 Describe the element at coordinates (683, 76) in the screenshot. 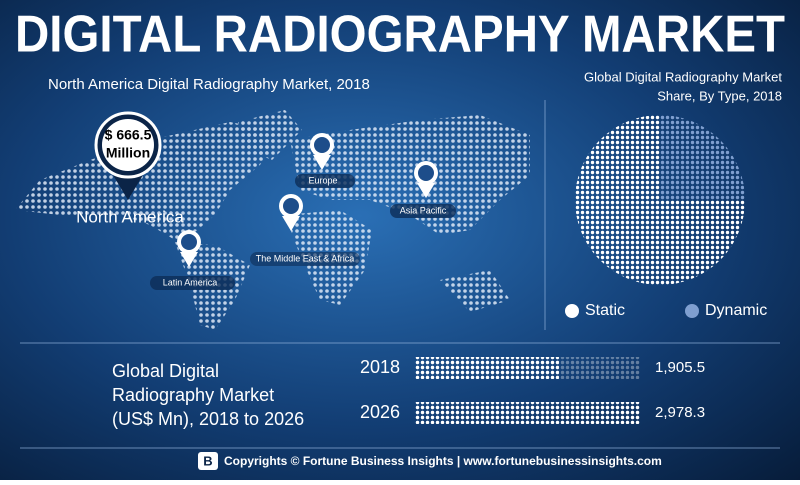

I see `chart-title: Global Digital Radiography Market` at that location.